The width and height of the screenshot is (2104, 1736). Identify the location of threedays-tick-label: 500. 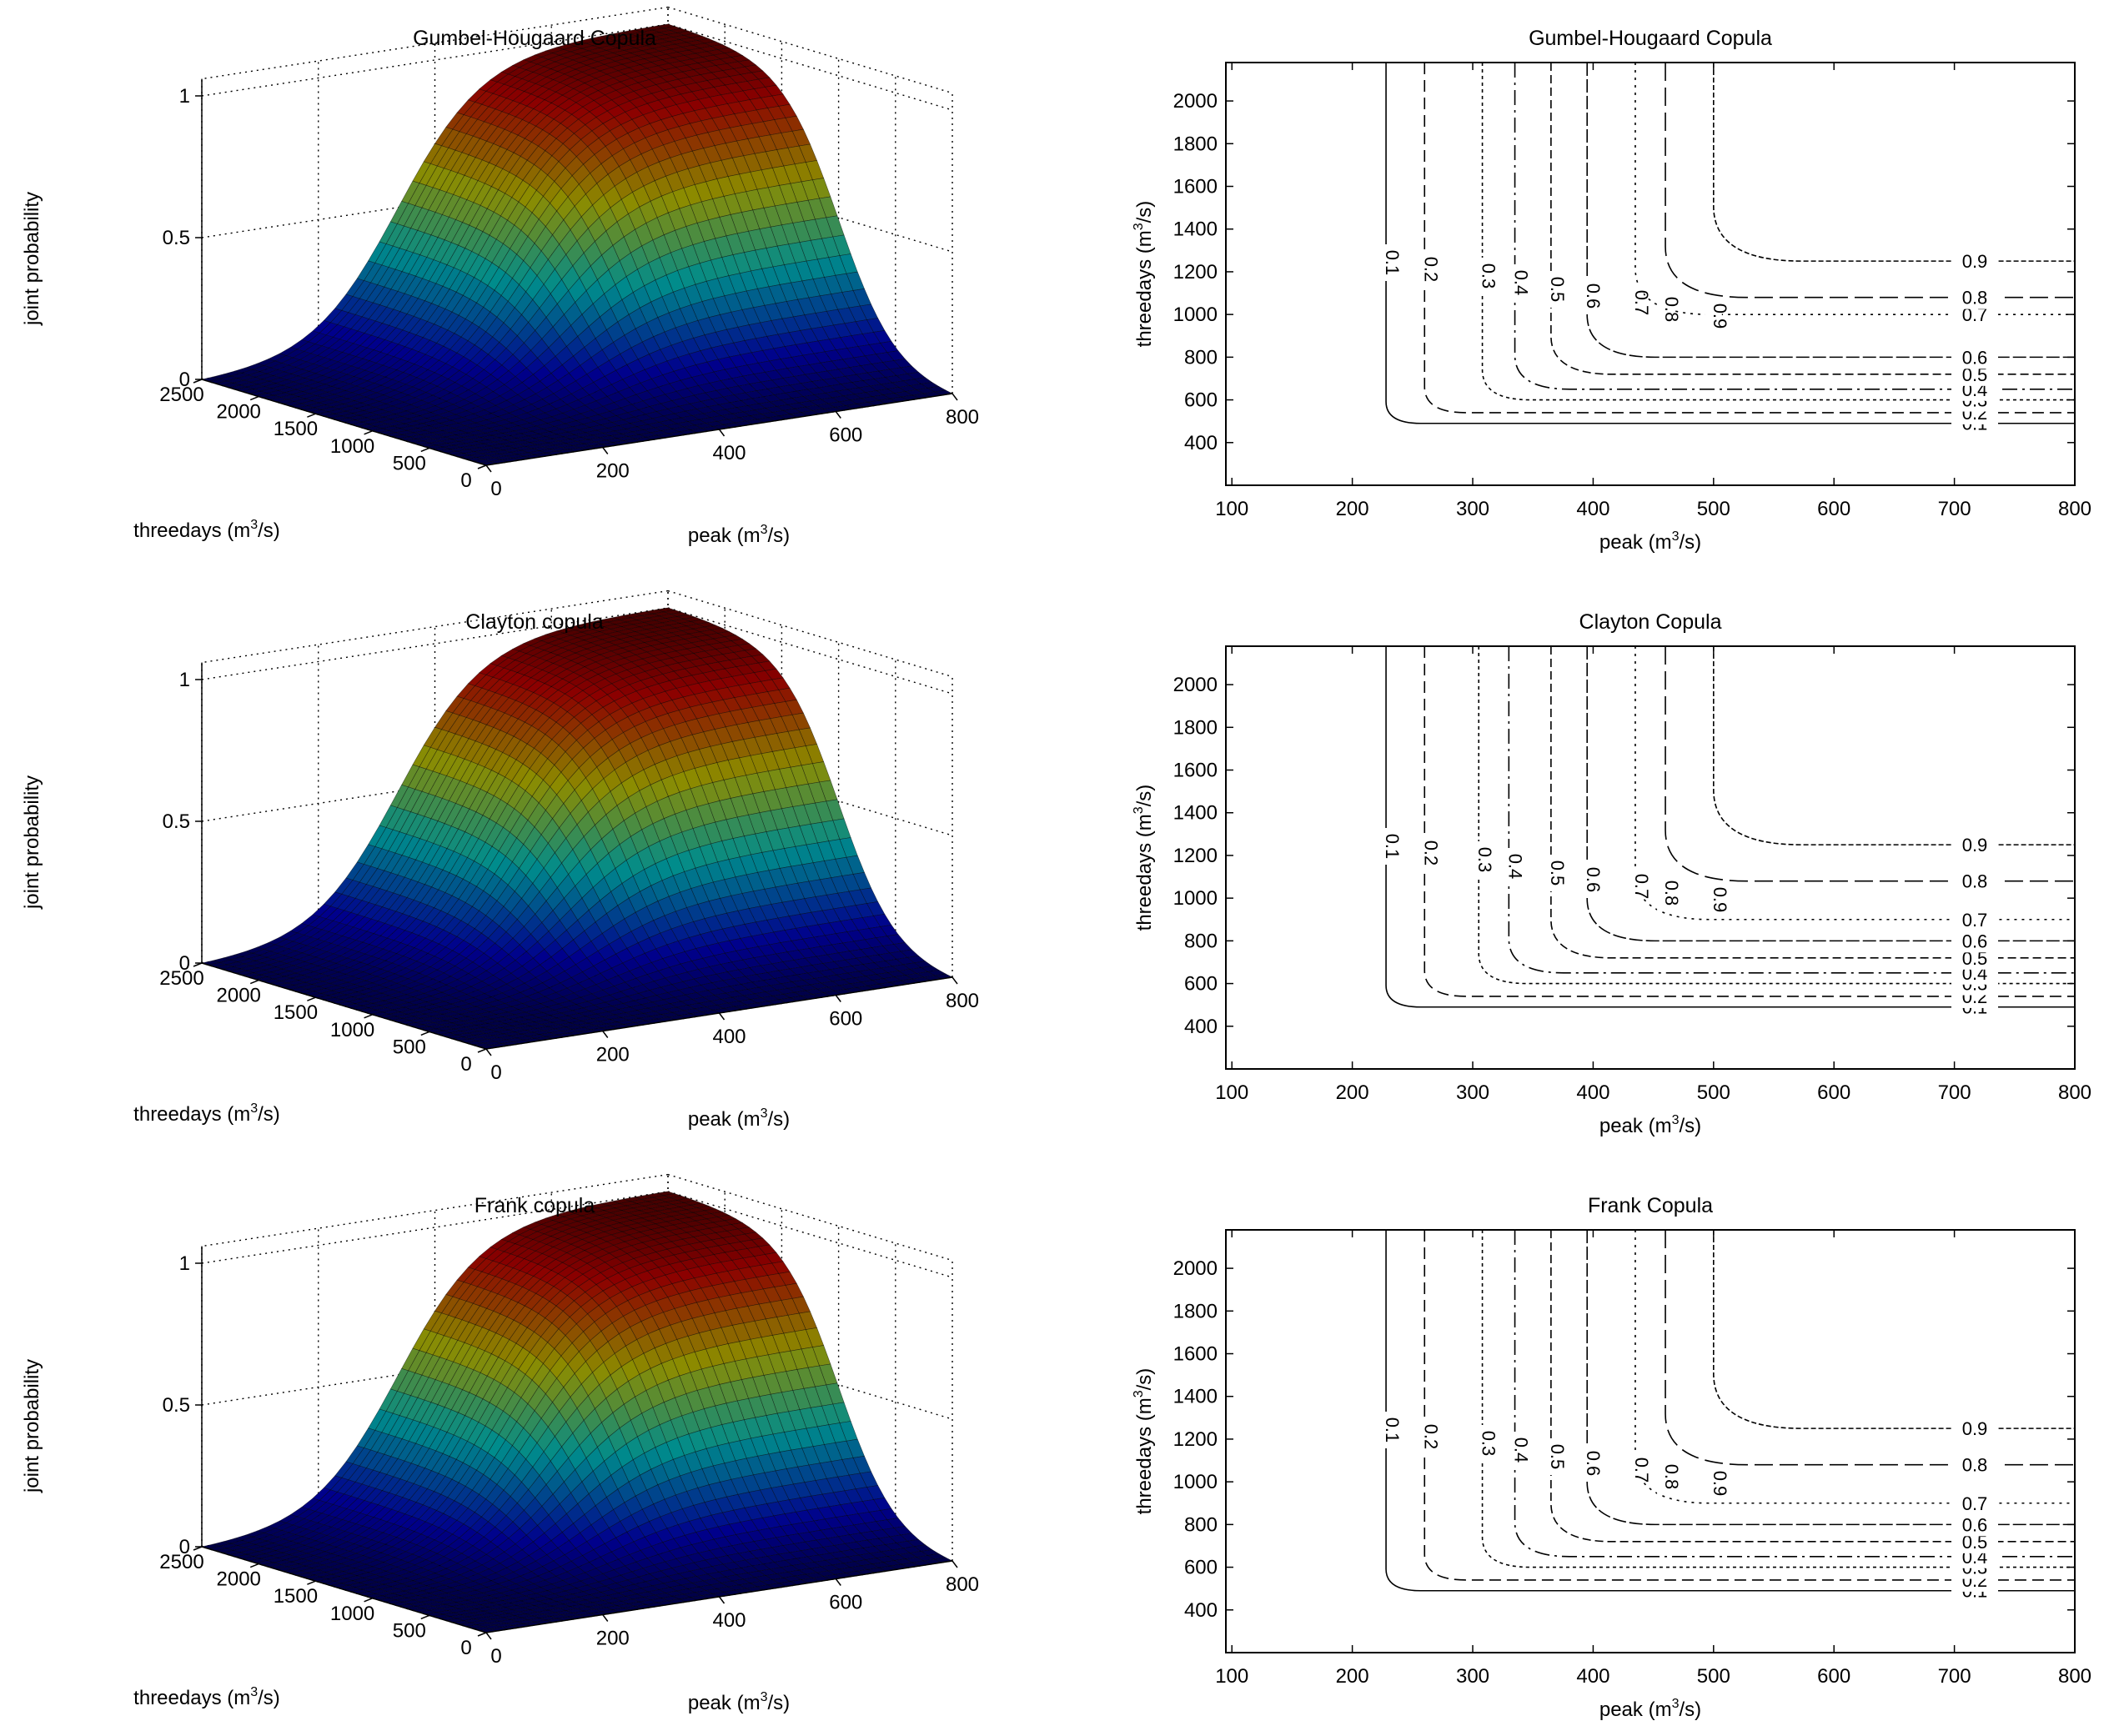
(409, 463).